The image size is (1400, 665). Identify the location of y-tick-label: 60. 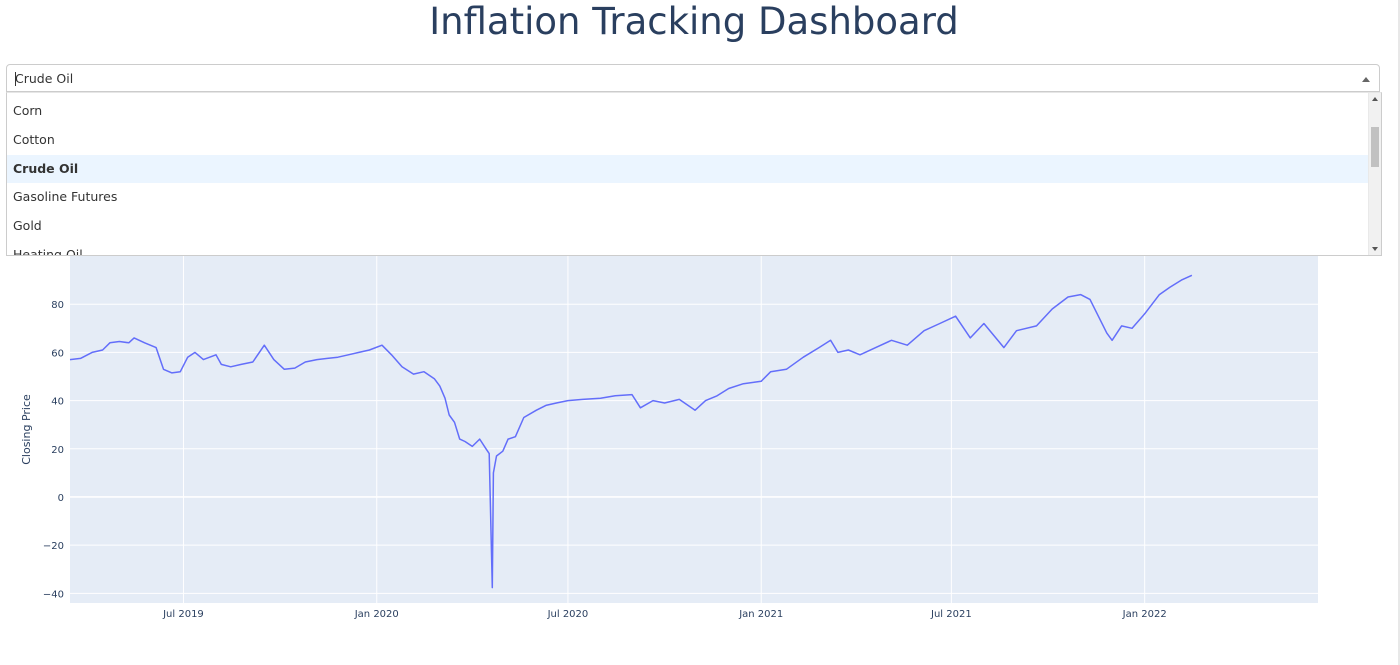
(57, 353).